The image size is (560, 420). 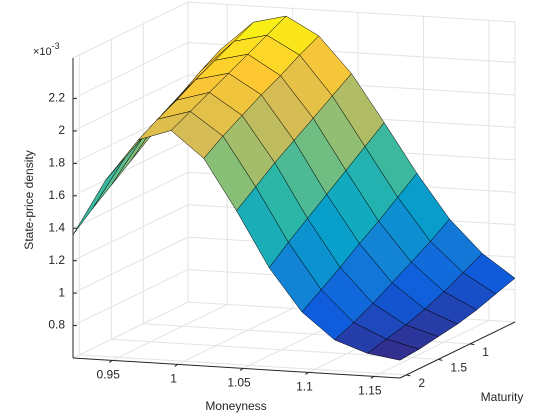 What do you see at coordinates (502, 397) in the screenshot?
I see `y-axis-label: Maturity` at bounding box center [502, 397].